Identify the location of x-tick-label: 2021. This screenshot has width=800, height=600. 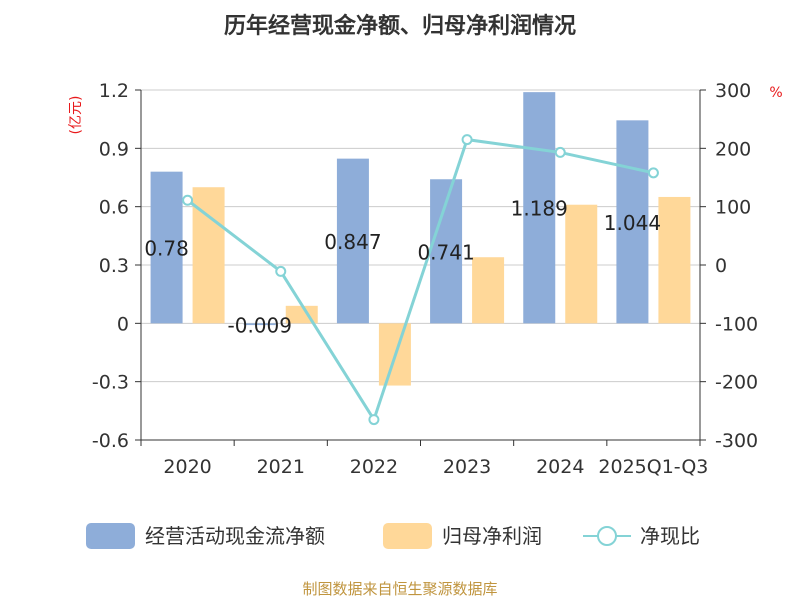
(281, 467).